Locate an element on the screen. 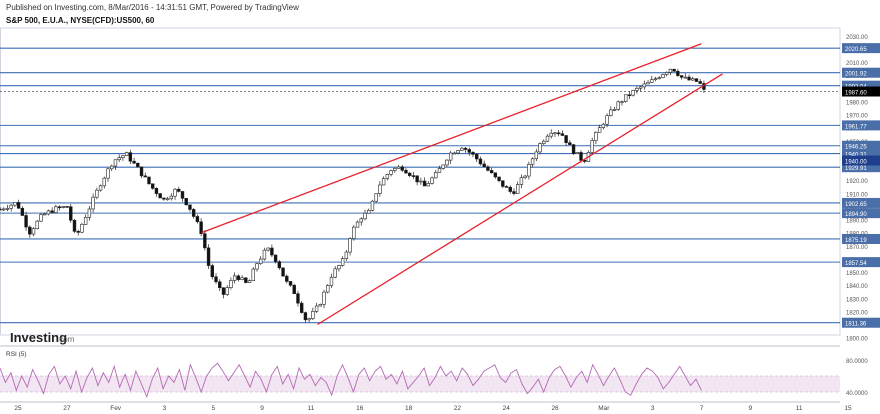  rsi-label: RSI (5) is located at coordinates (16, 354).